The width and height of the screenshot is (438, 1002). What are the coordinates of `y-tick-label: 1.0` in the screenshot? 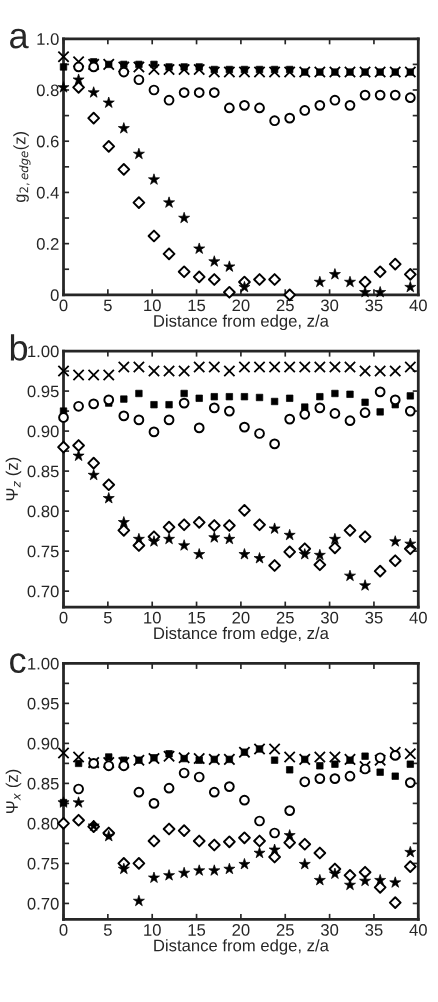 It's located at (48, 39).